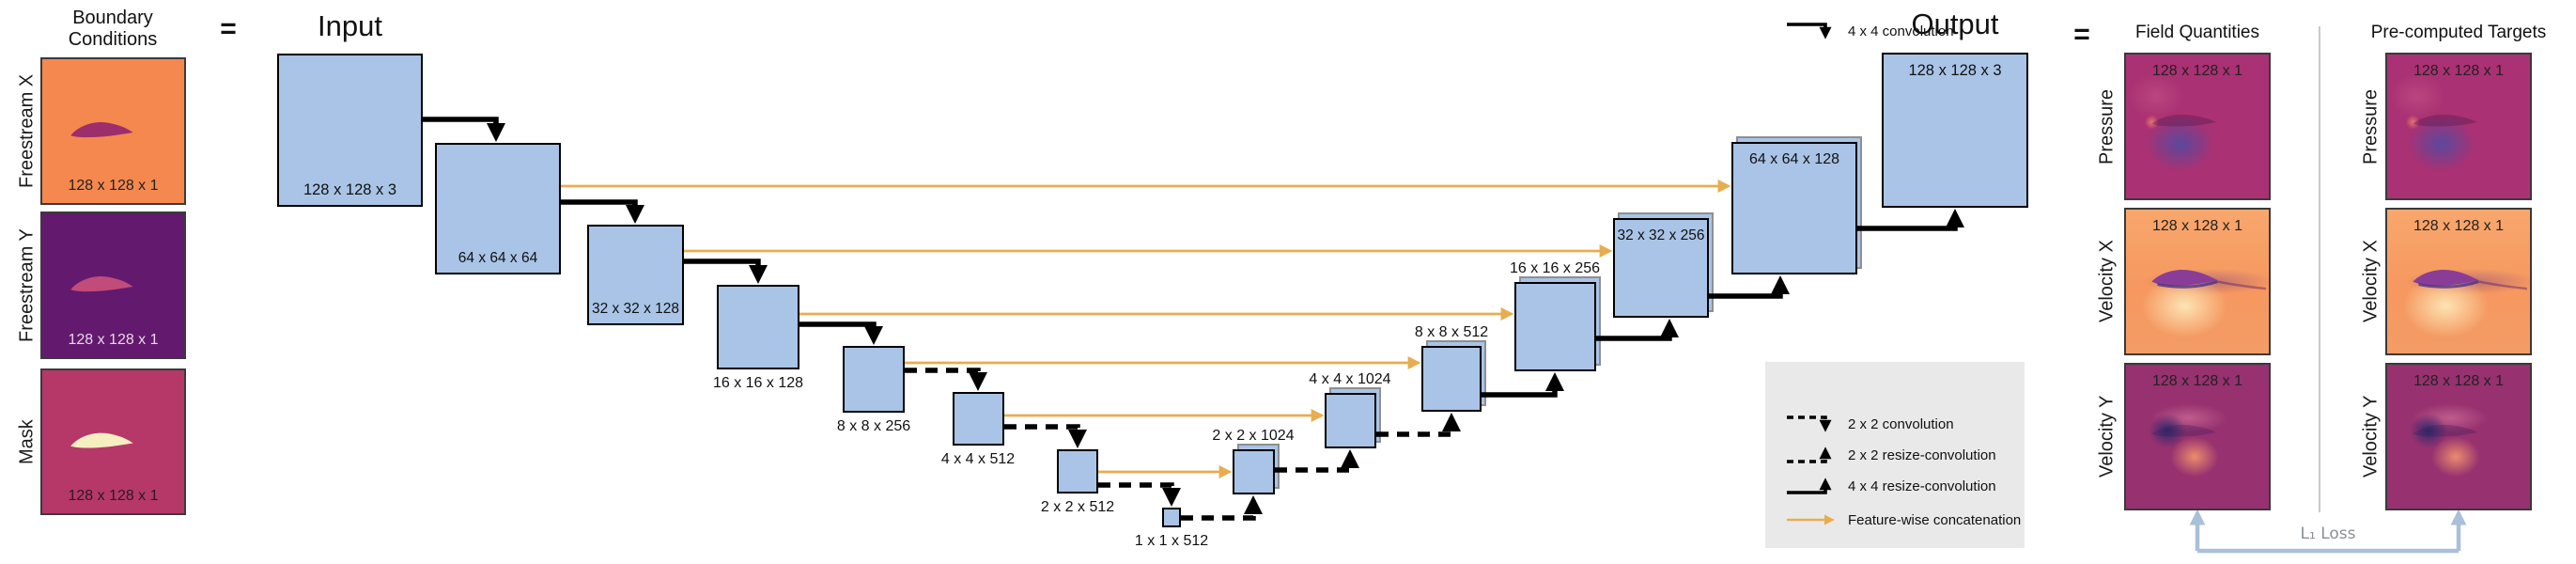 The width and height of the screenshot is (2576, 564). I want to click on precomputed-targets-title: Pre-computed Targets, so click(2458, 32).